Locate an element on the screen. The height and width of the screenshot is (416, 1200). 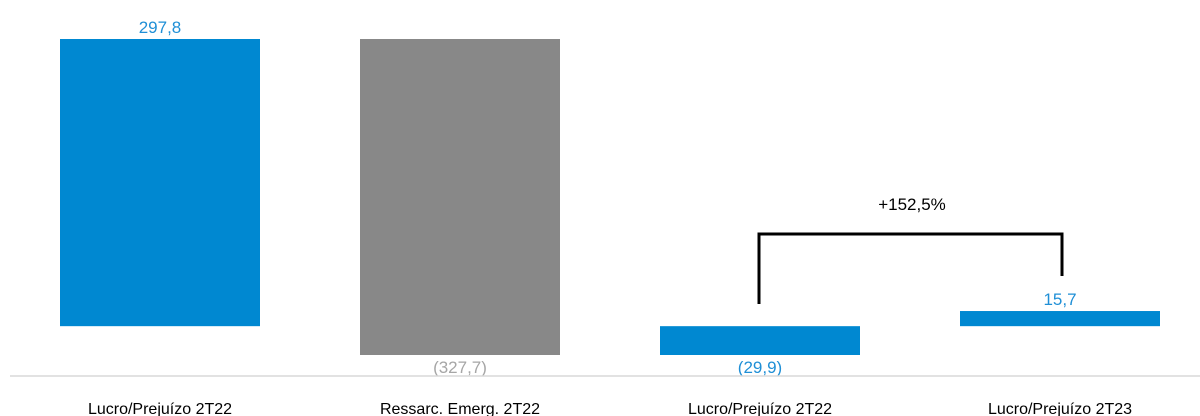
bar-value-label-1: 297,8 is located at coordinates (160, 27).